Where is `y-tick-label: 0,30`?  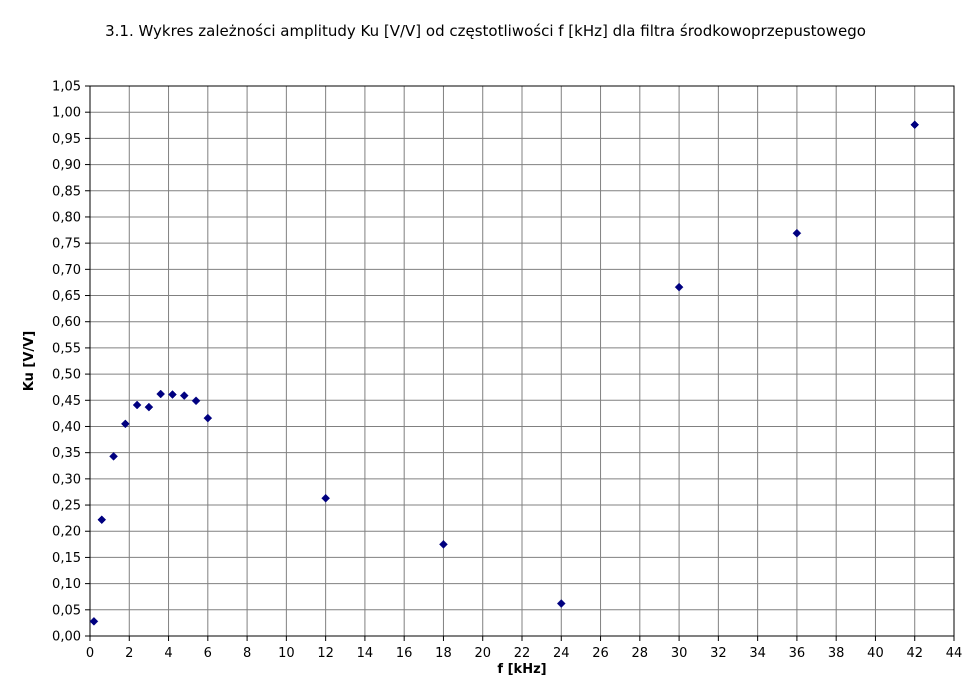 y-tick-label: 0,30 is located at coordinates (66, 479).